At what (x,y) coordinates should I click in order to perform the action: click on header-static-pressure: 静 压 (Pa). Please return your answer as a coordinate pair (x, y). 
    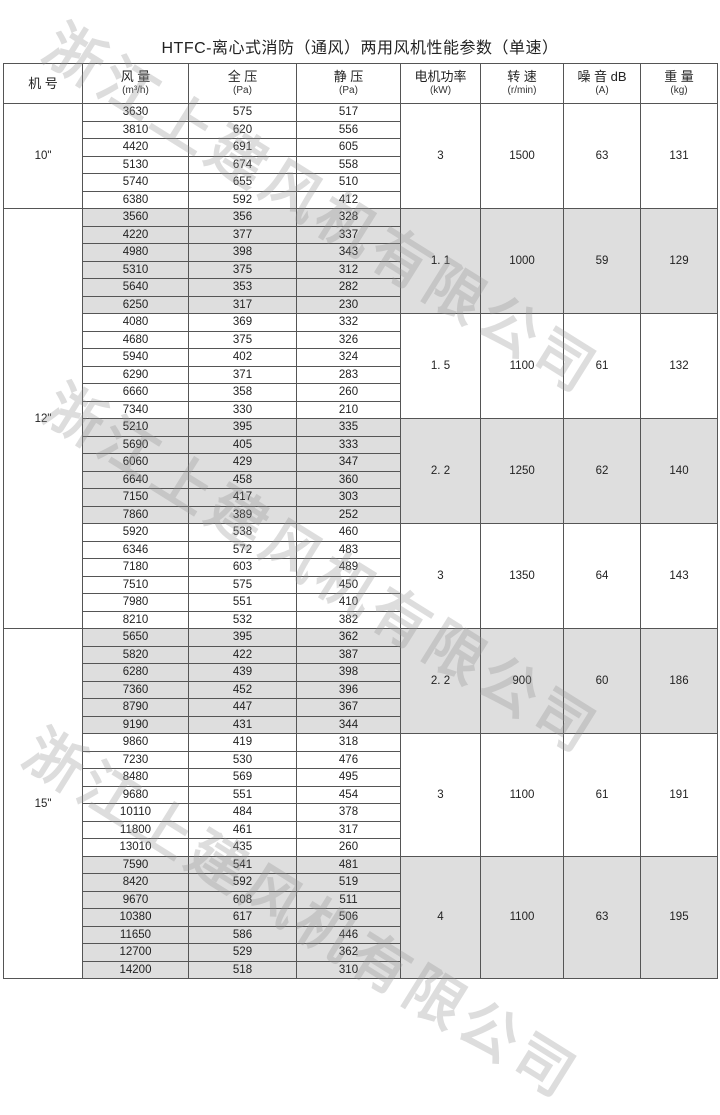
    Looking at the image, I should click on (348, 83).